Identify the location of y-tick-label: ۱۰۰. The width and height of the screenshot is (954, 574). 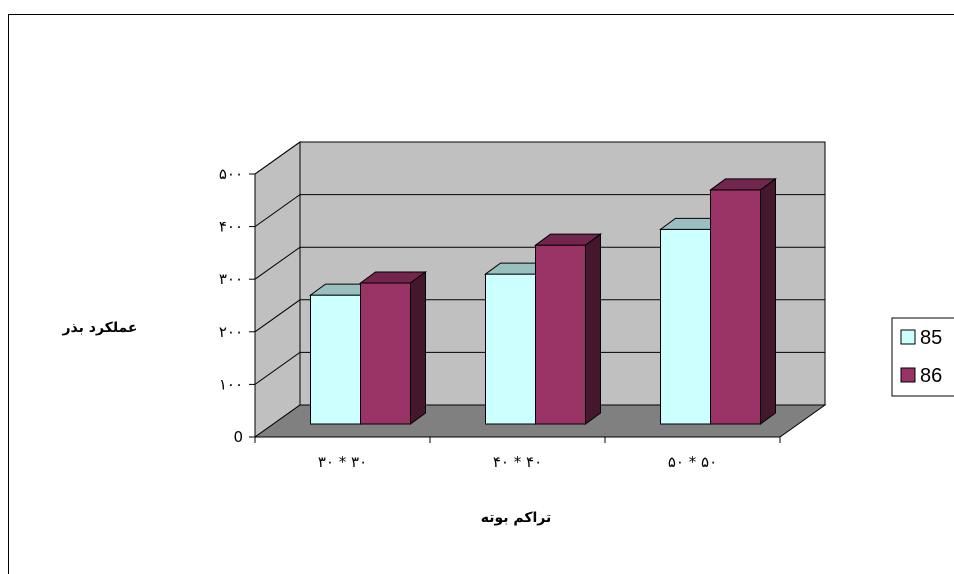
(231, 384).